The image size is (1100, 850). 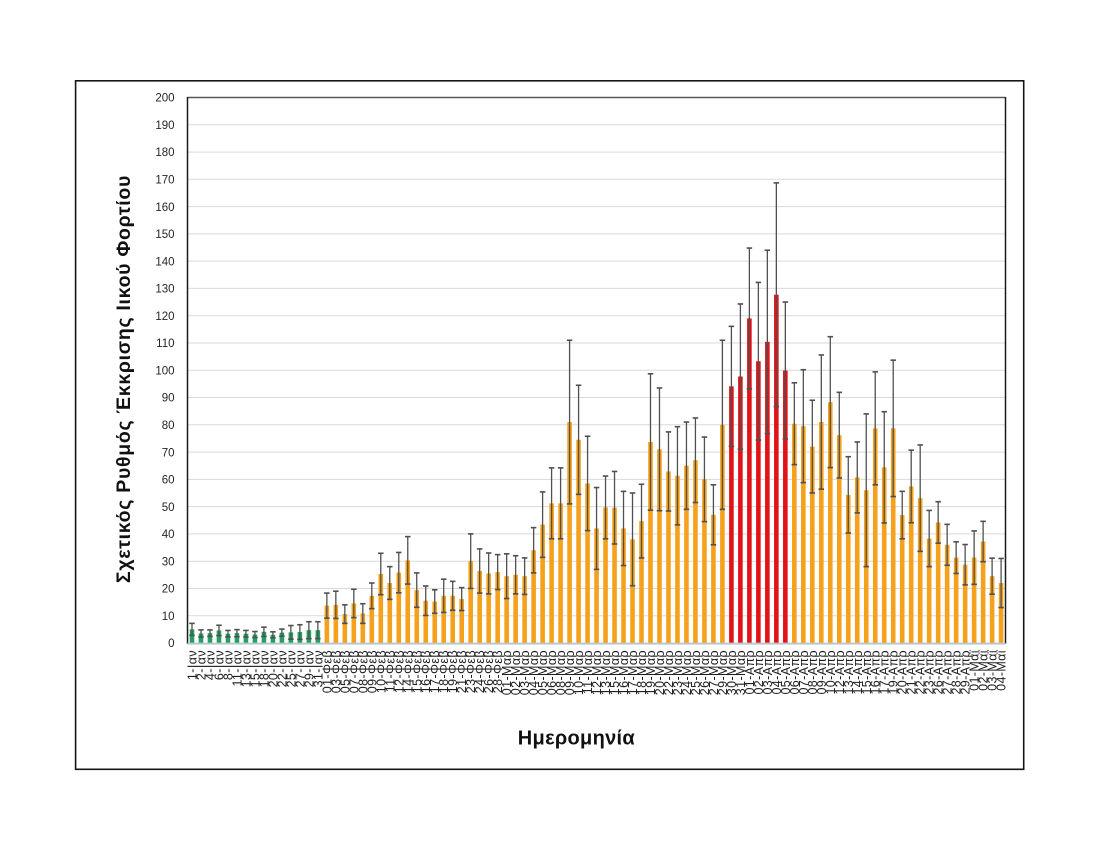 I want to click on svg-text: 18-Φεβ, so click(x=444, y=671).